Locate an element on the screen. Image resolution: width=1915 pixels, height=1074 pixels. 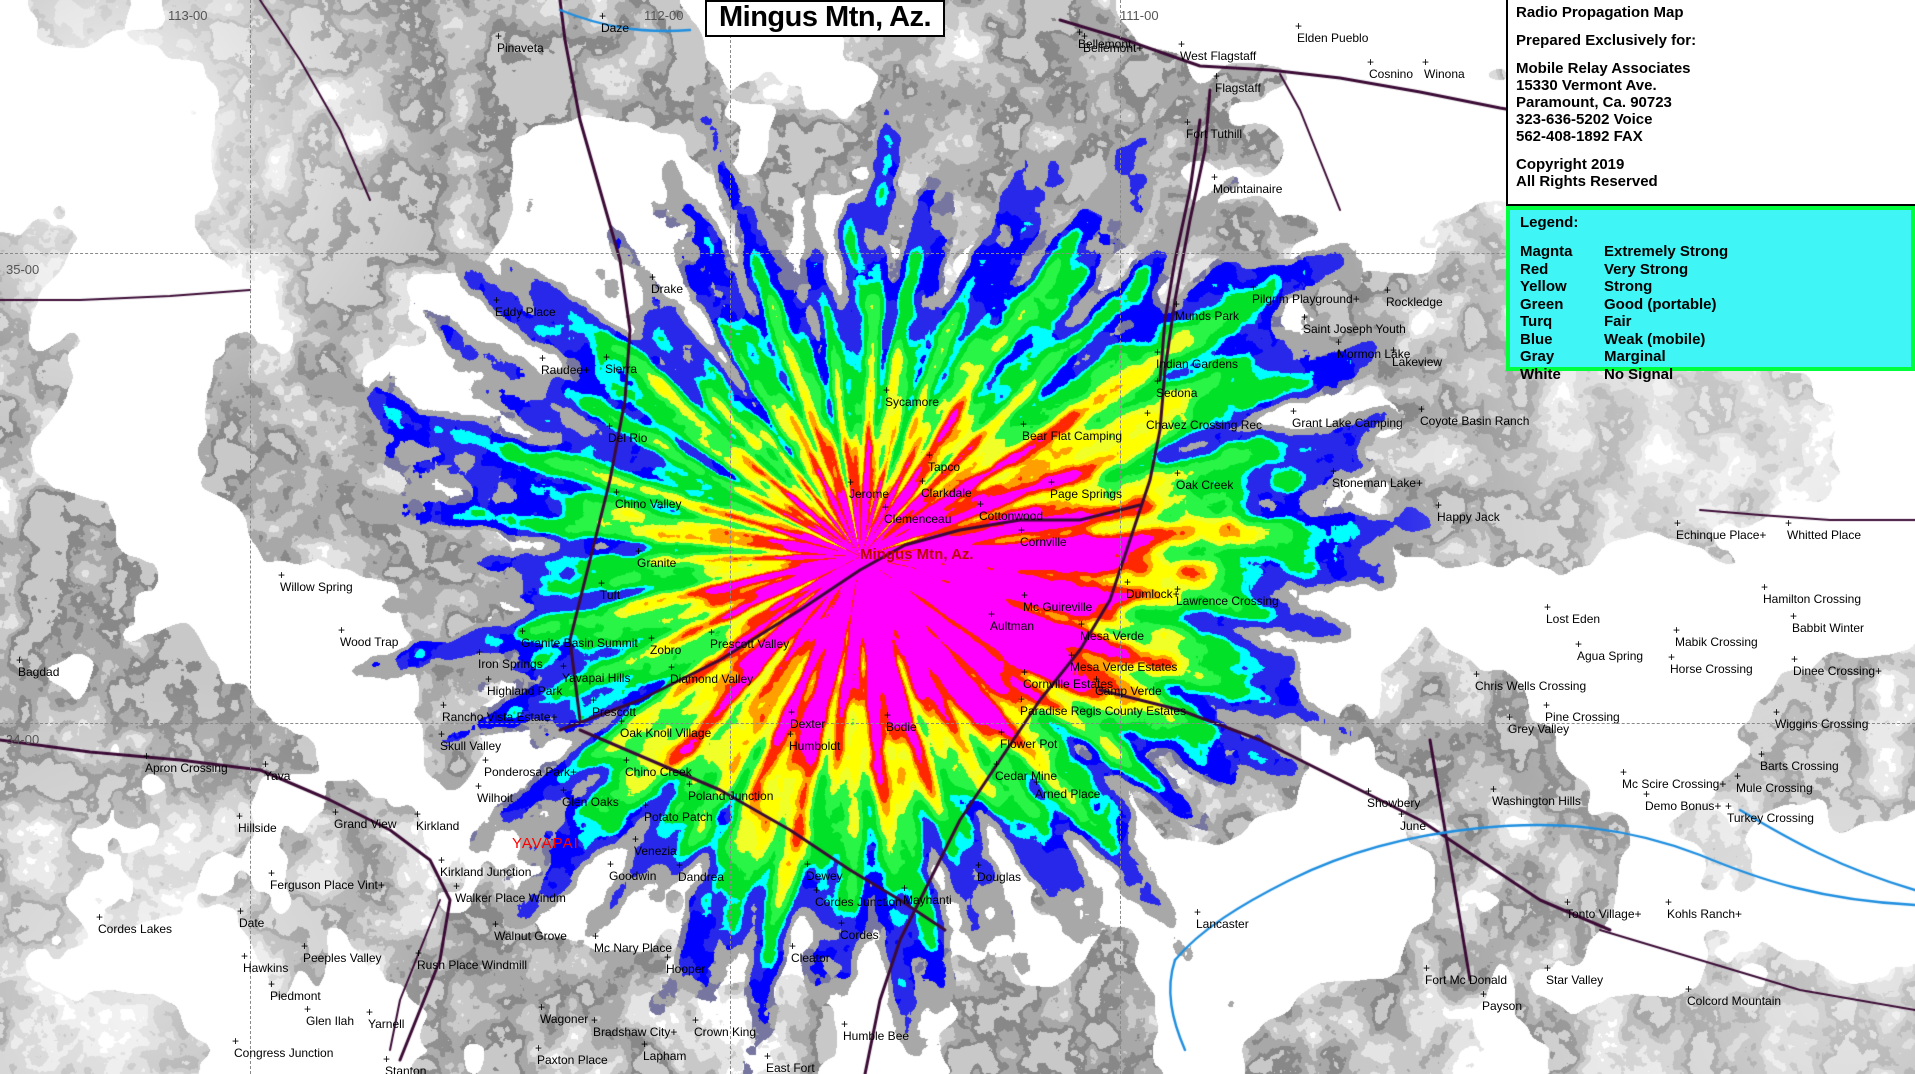
legend-description: Good (portable) is located at coordinates (1660, 304).